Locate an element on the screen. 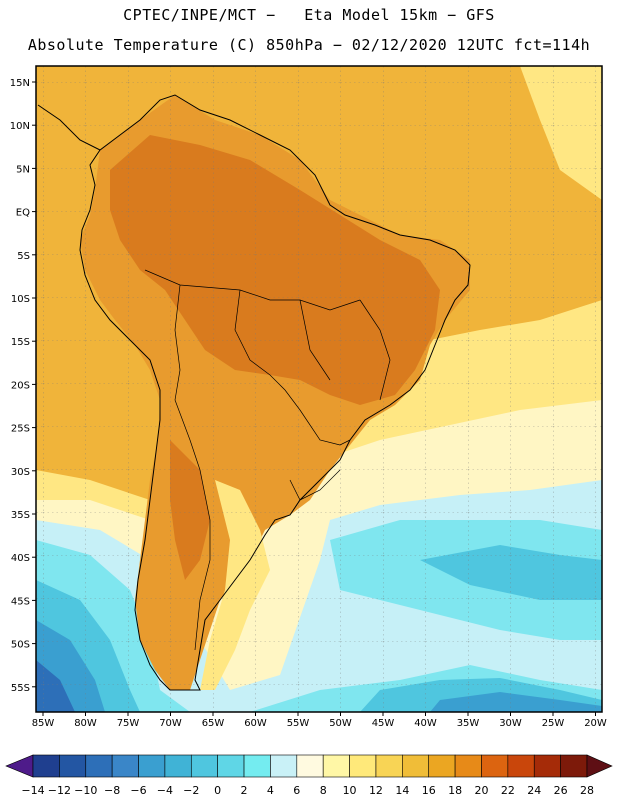  colorbar-label: 28 is located at coordinates (587, 790).